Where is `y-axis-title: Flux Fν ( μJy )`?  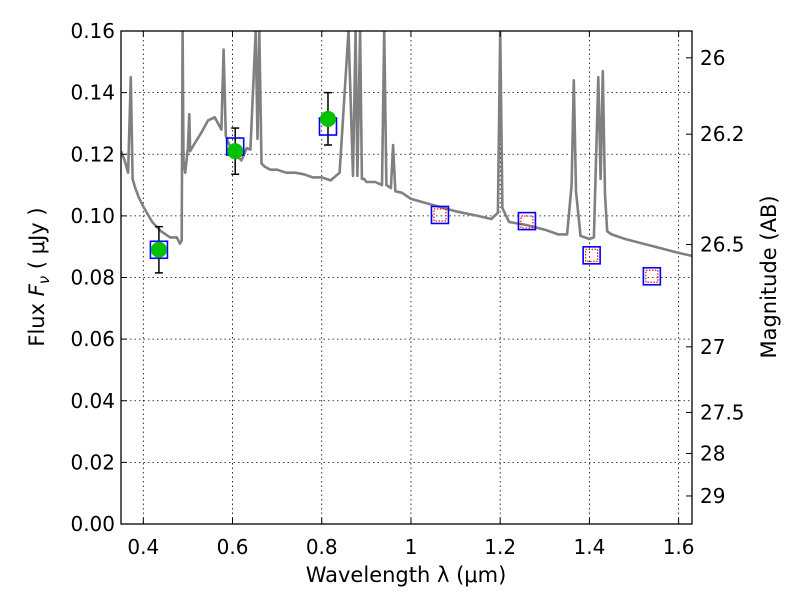
y-axis-title: Flux Fν ( μJy ) is located at coordinates (39, 276).